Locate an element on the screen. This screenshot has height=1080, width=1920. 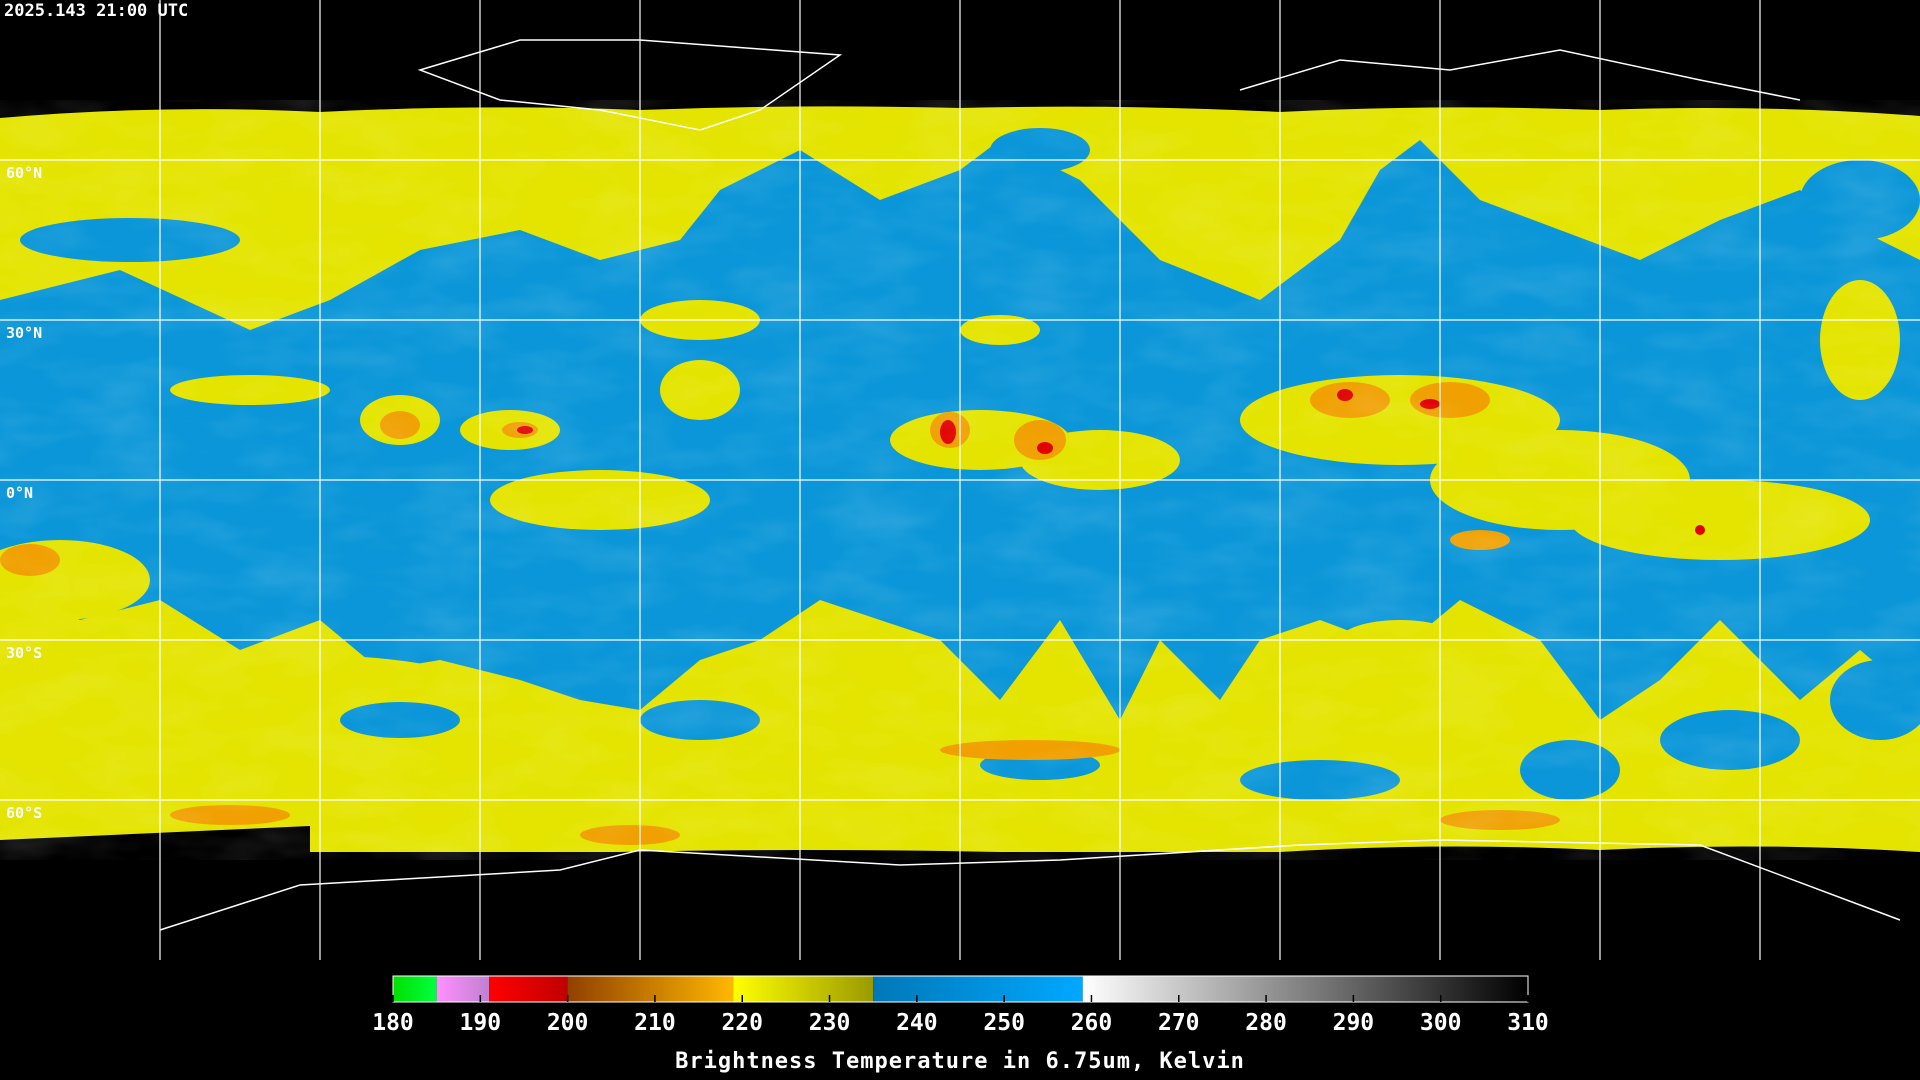
colorbar-tick-label: 250 is located at coordinates (1004, 1023).